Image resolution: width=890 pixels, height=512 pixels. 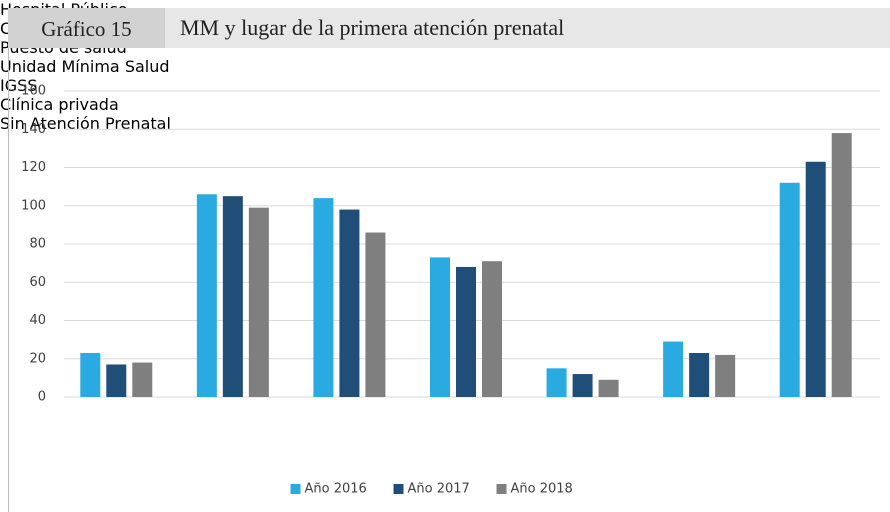 What do you see at coordinates (37, 244) in the screenshot?
I see `y-tick-label: 80` at bounding box center [37, 244].